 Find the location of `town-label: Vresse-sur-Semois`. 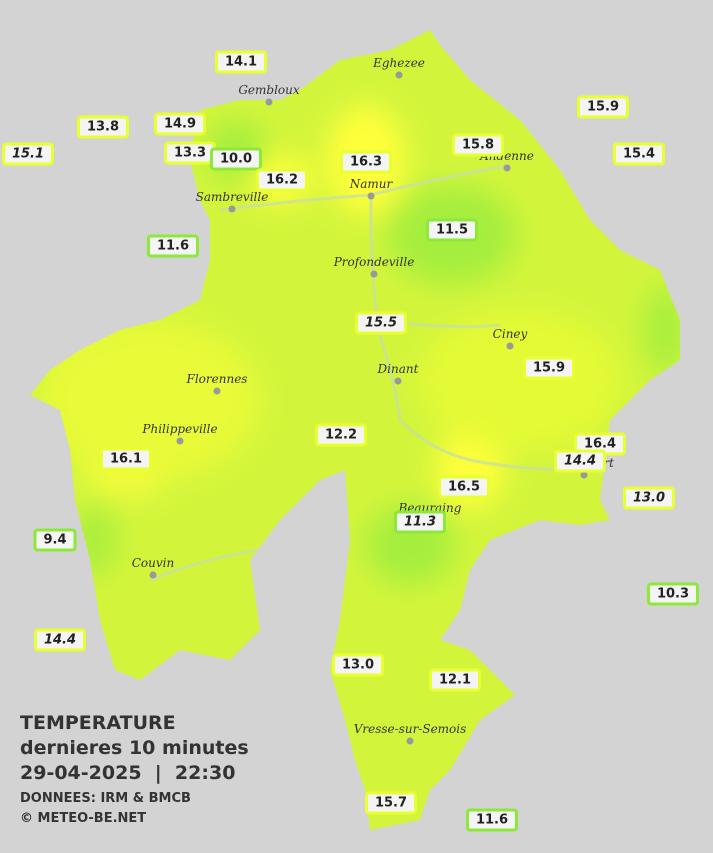

town-label: Vresse-sur-Semois is located at coordinates (410, 729).